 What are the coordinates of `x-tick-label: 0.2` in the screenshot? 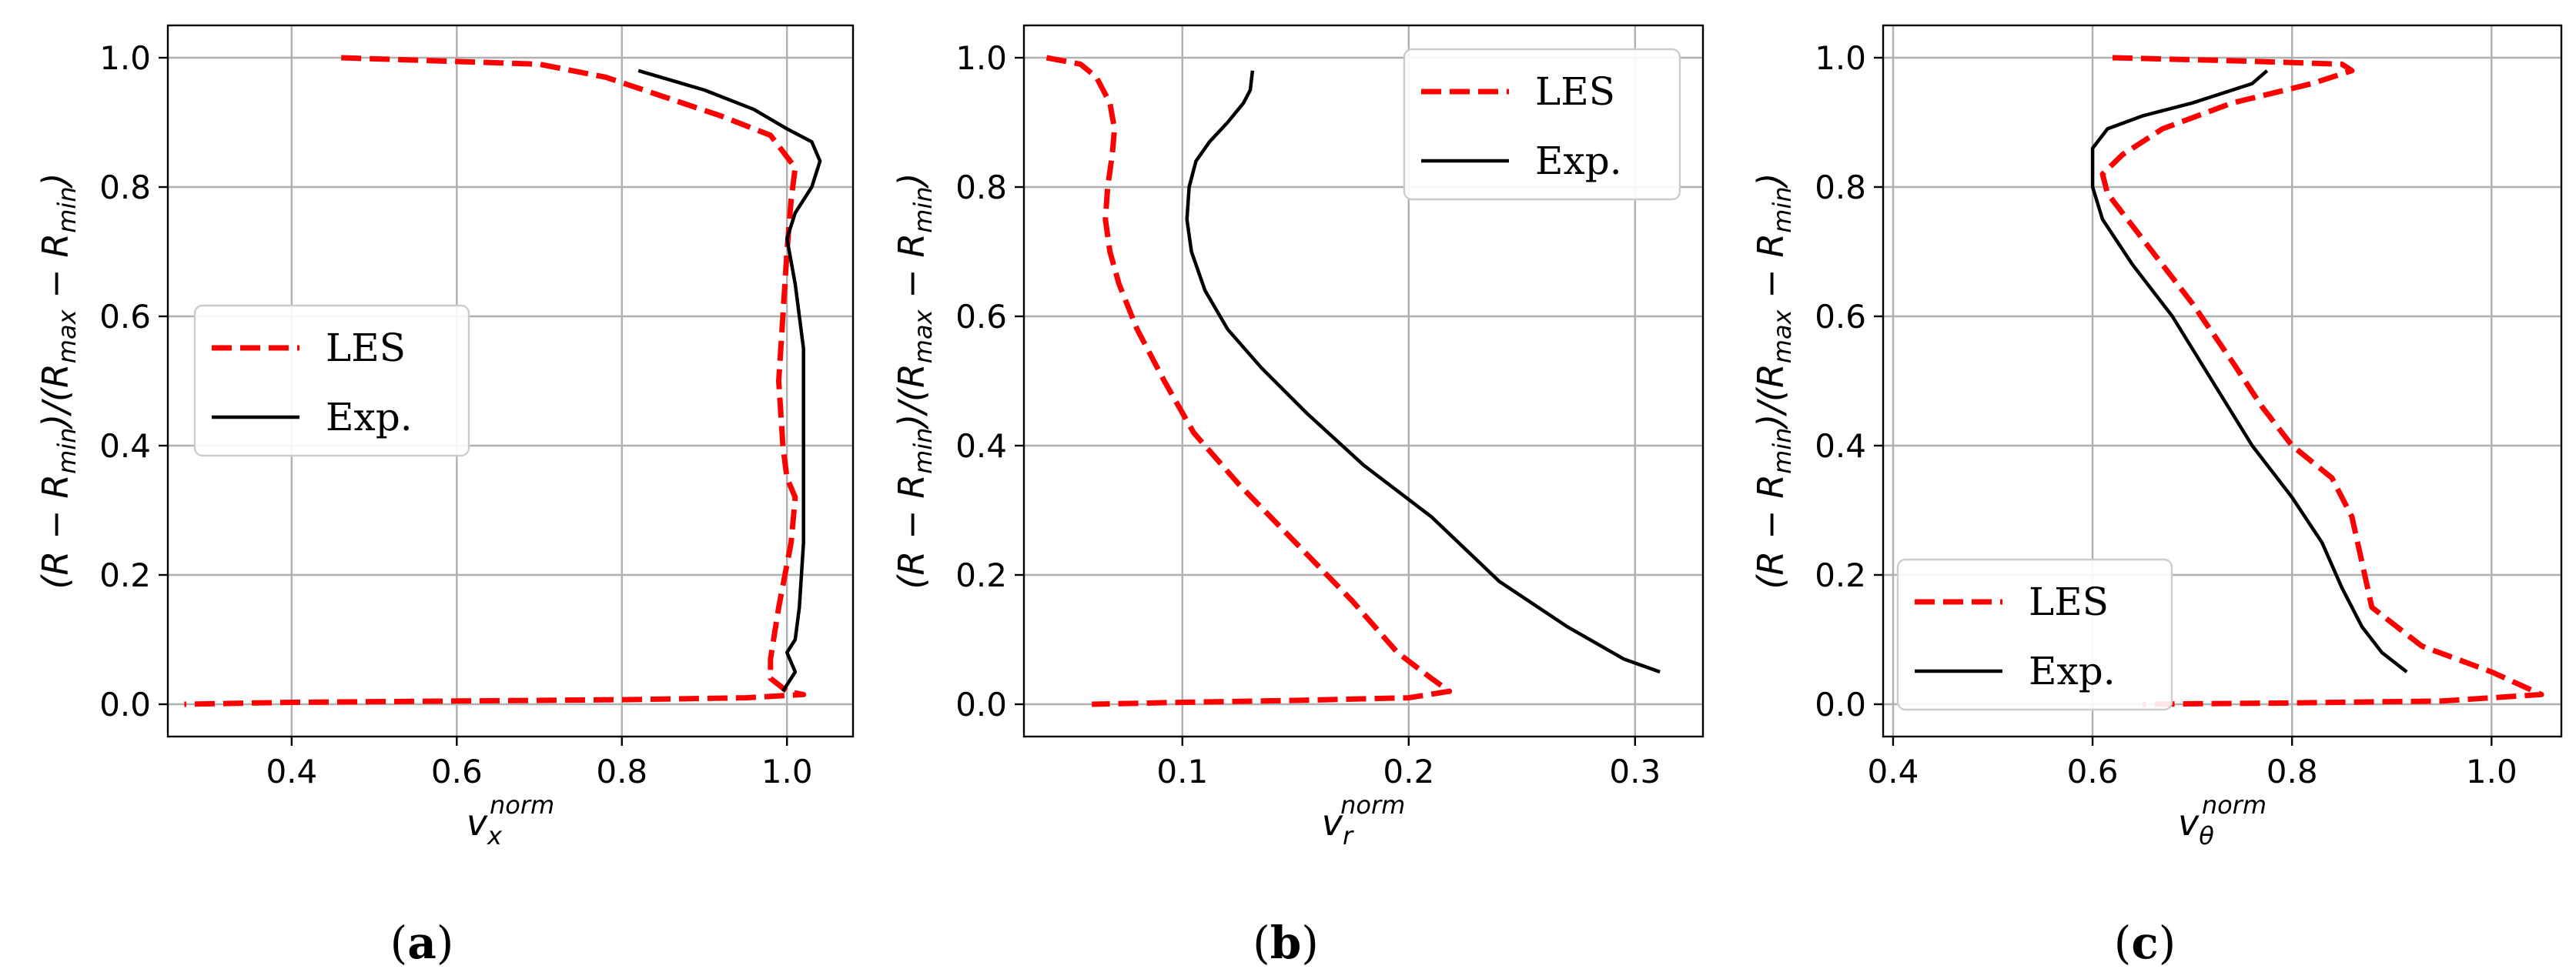 It's located at (1408, 771).